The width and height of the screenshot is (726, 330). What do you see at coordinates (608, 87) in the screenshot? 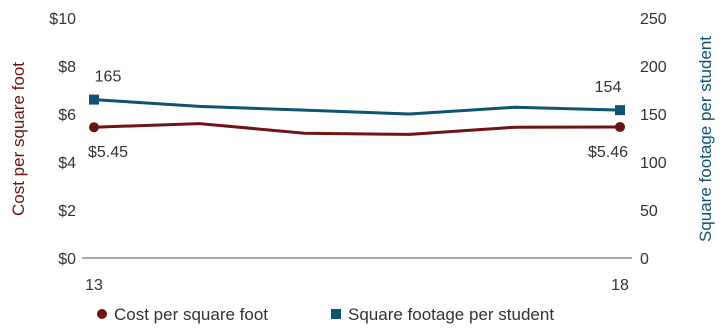
I see `data-label: 154` at bounding box center [608, 87].